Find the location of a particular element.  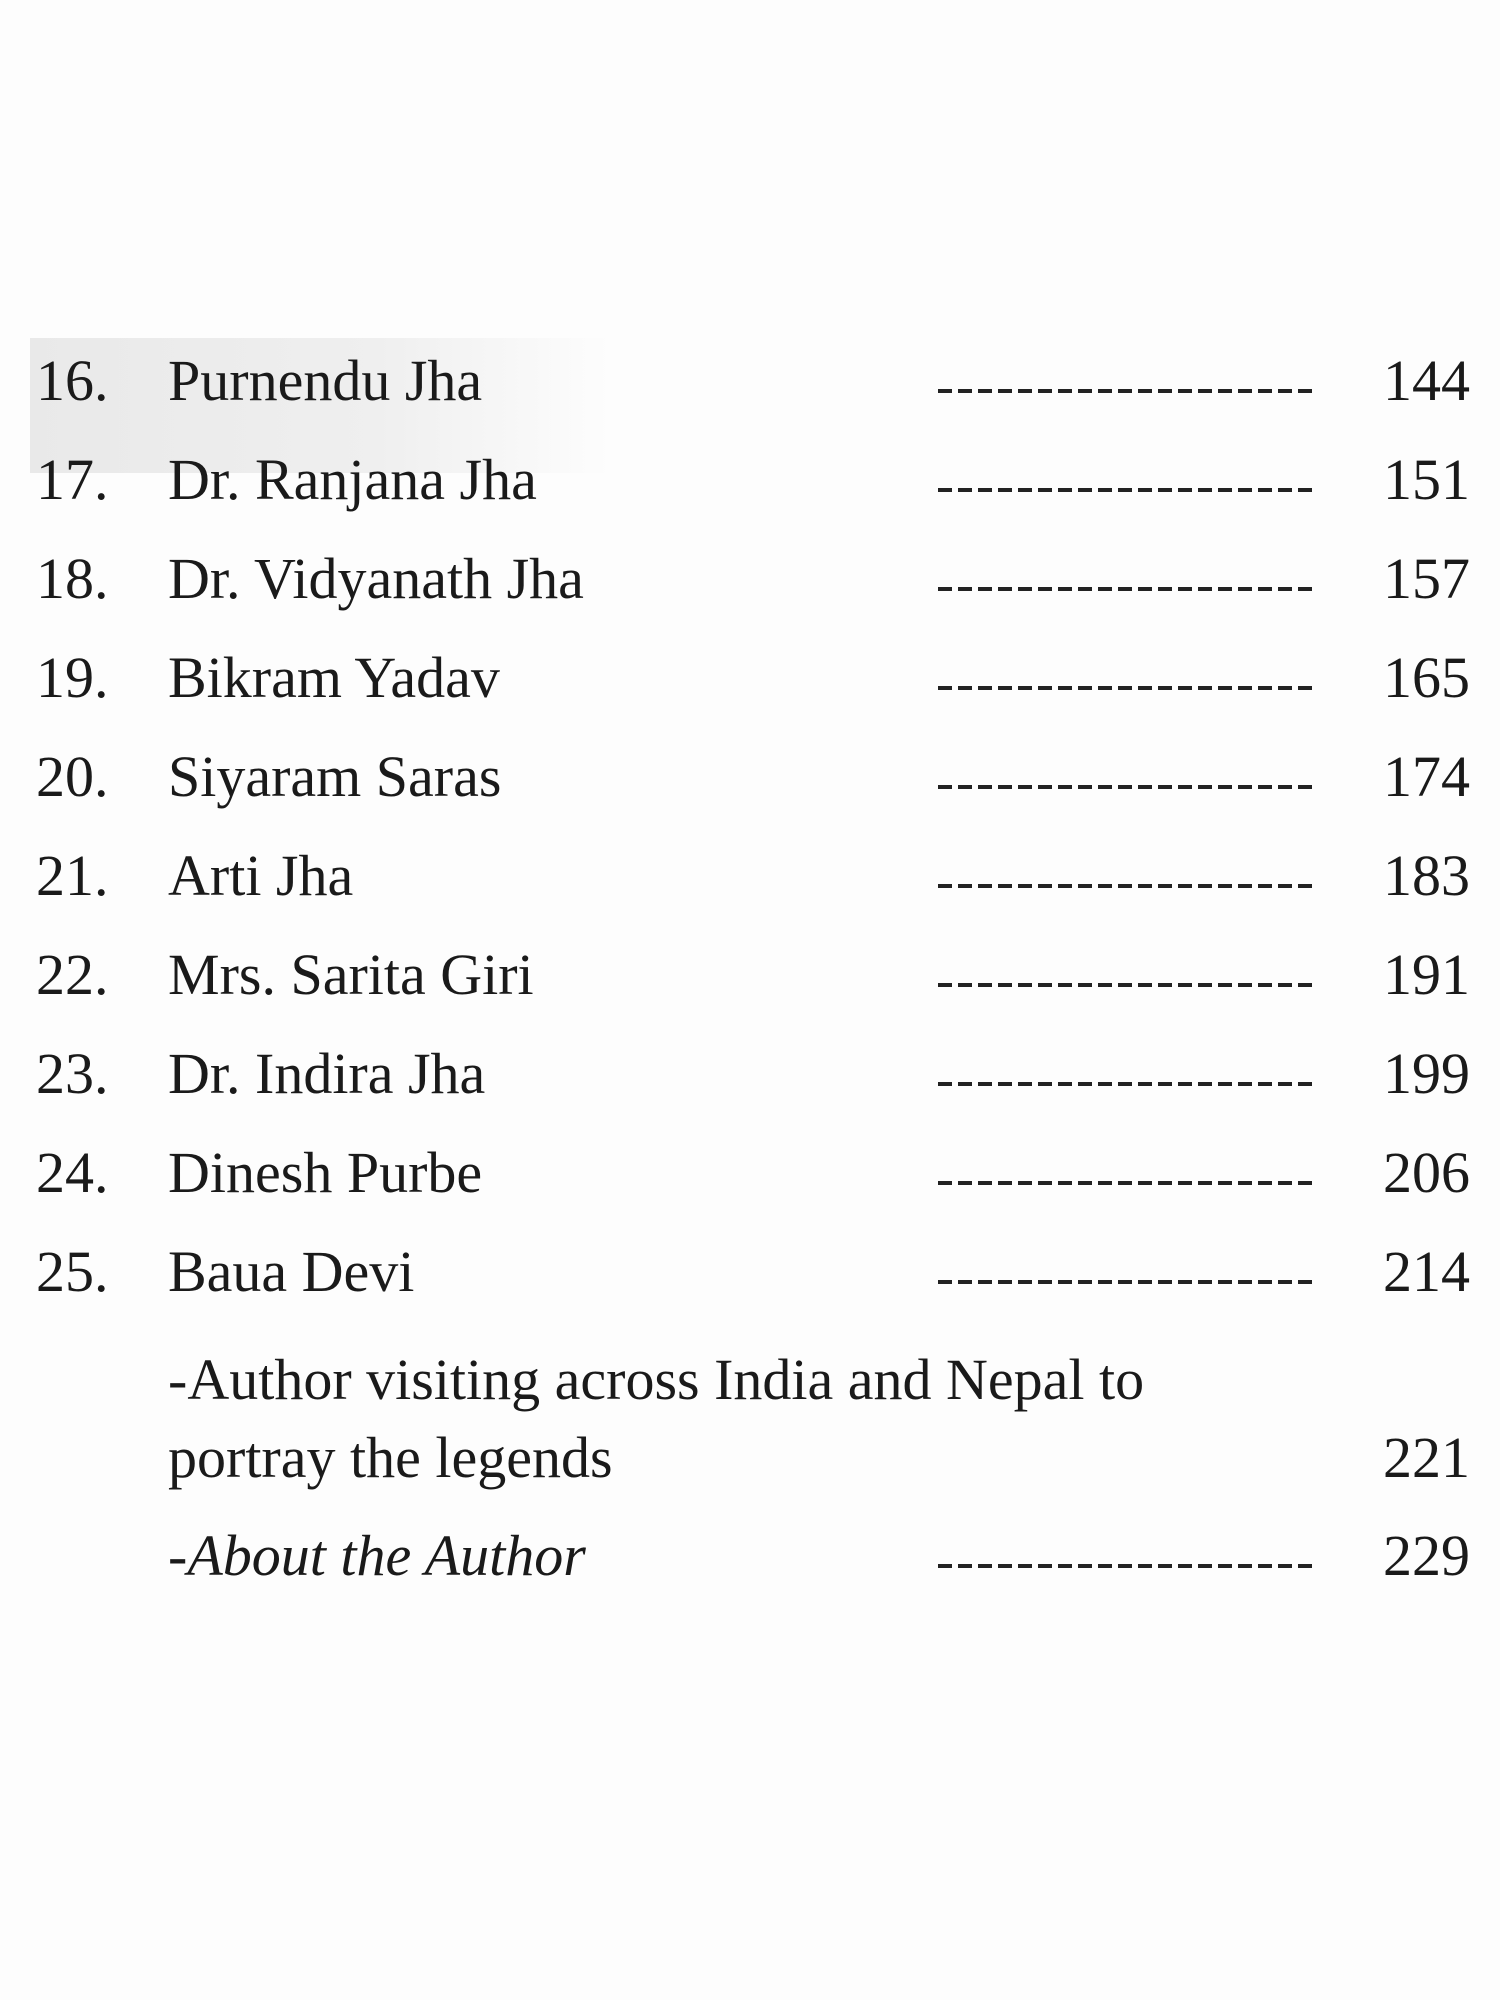

entry-title: Purnendu Jha is located at coordinates (325, 380).